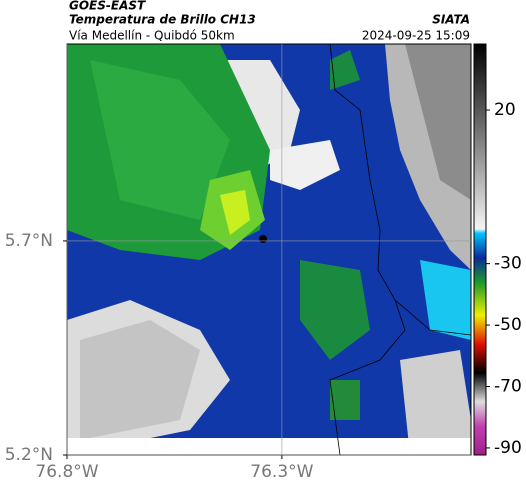  What do you see at coordinates (416, 36) in the screenshot?
I see `datetime: 2024-09-25 15:09` at bounding box center [416, 36].